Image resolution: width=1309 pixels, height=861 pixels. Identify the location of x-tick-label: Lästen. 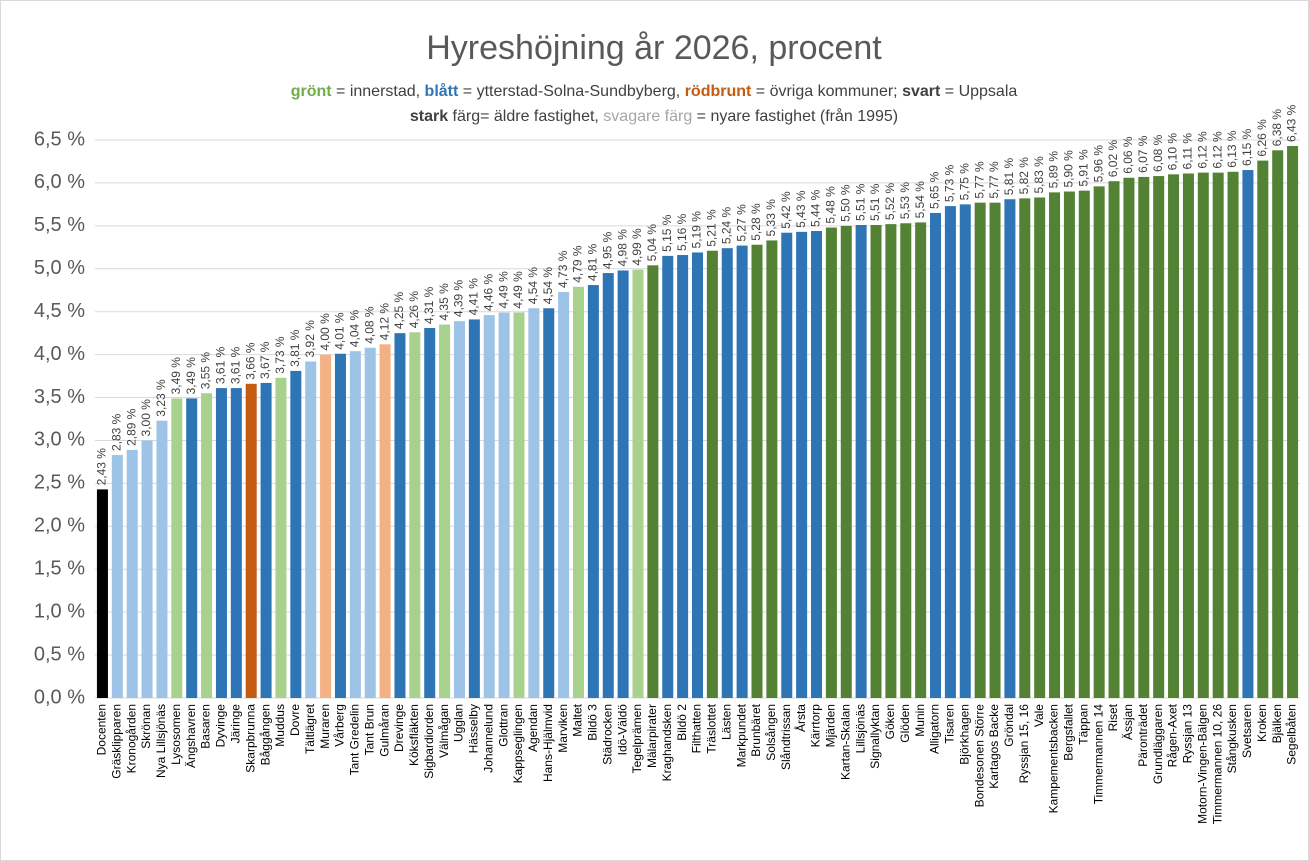
(726, 722).